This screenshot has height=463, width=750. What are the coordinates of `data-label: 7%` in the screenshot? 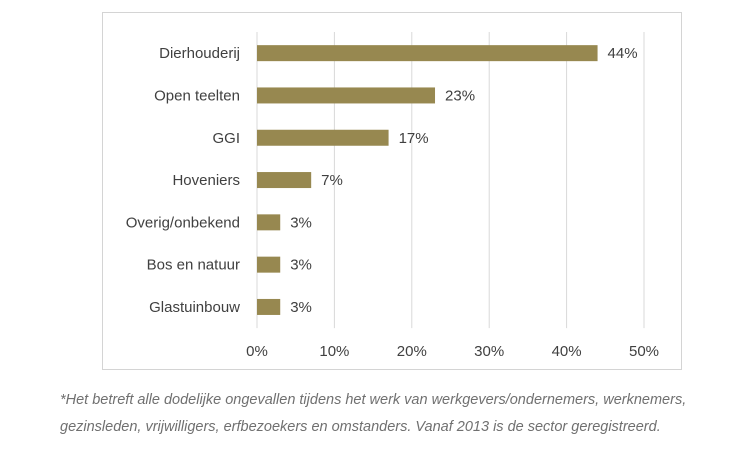 It's located at (332, 180).